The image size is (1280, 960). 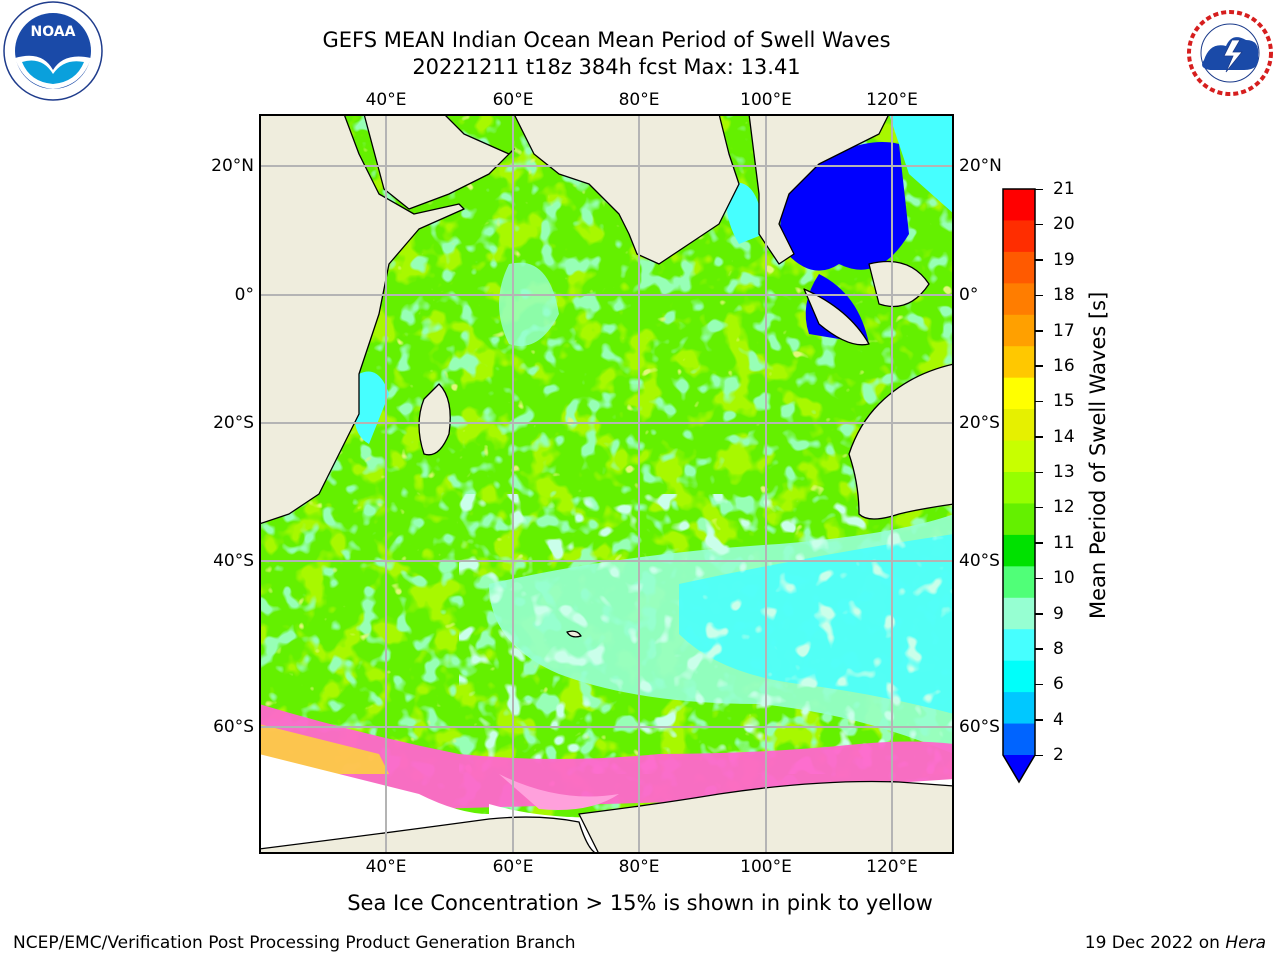 I want to click on bottom-tick-80e: 80°E, so click(x=639, y=867).